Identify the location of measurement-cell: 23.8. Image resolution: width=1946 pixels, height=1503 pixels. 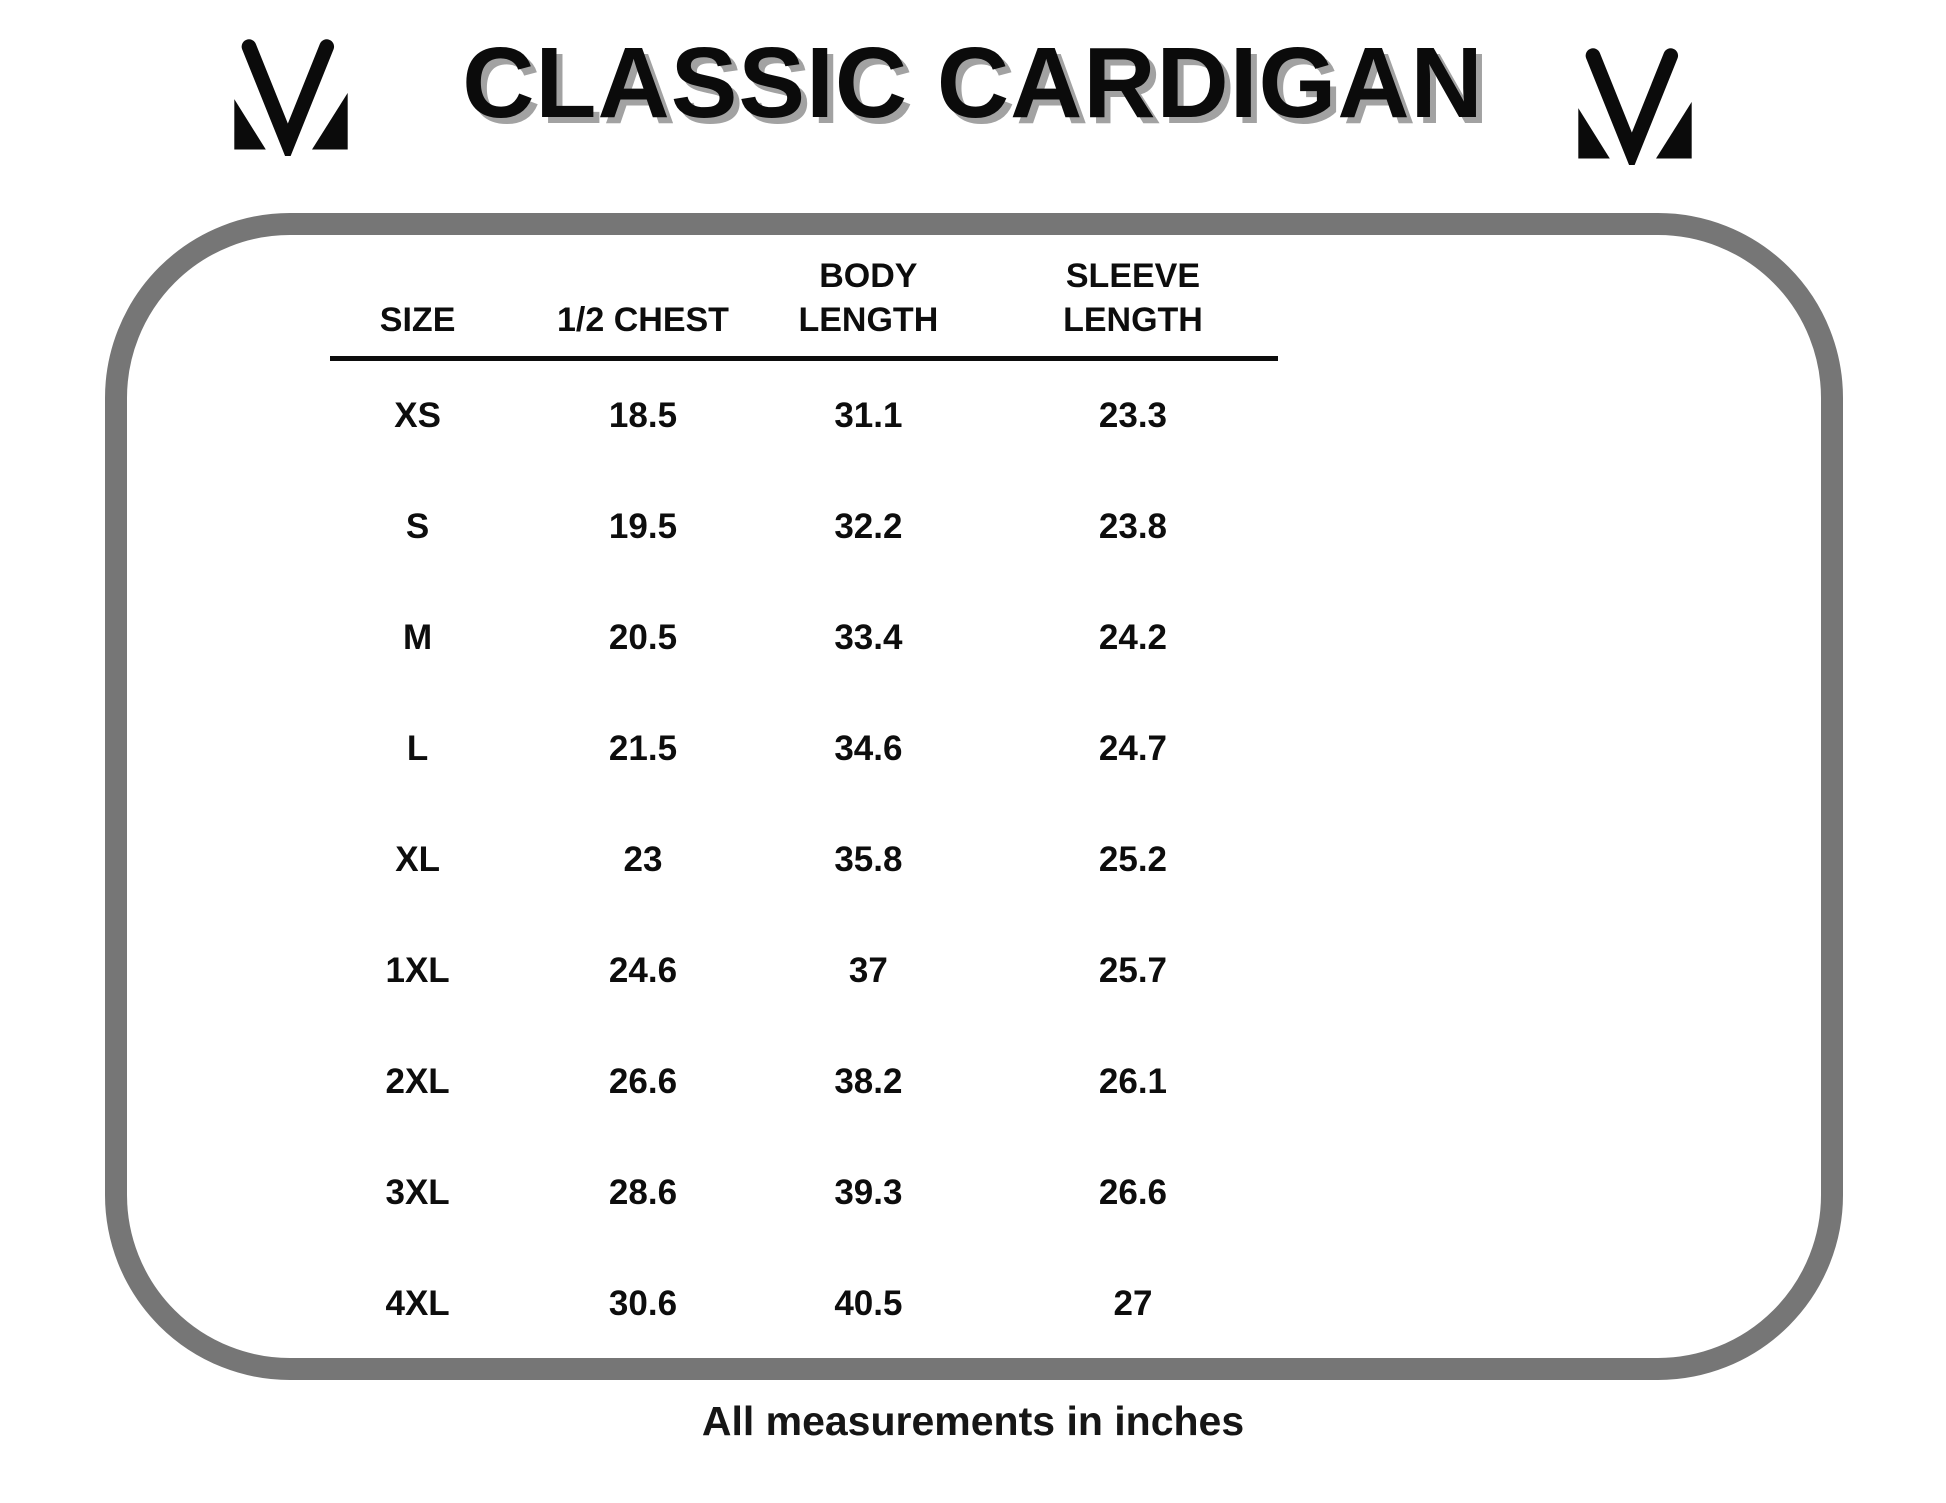
(1133, 526).